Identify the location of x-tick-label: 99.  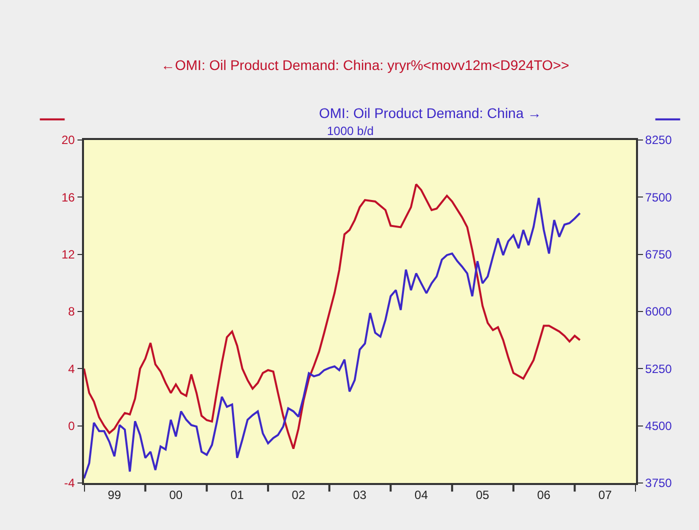
(115, 495).